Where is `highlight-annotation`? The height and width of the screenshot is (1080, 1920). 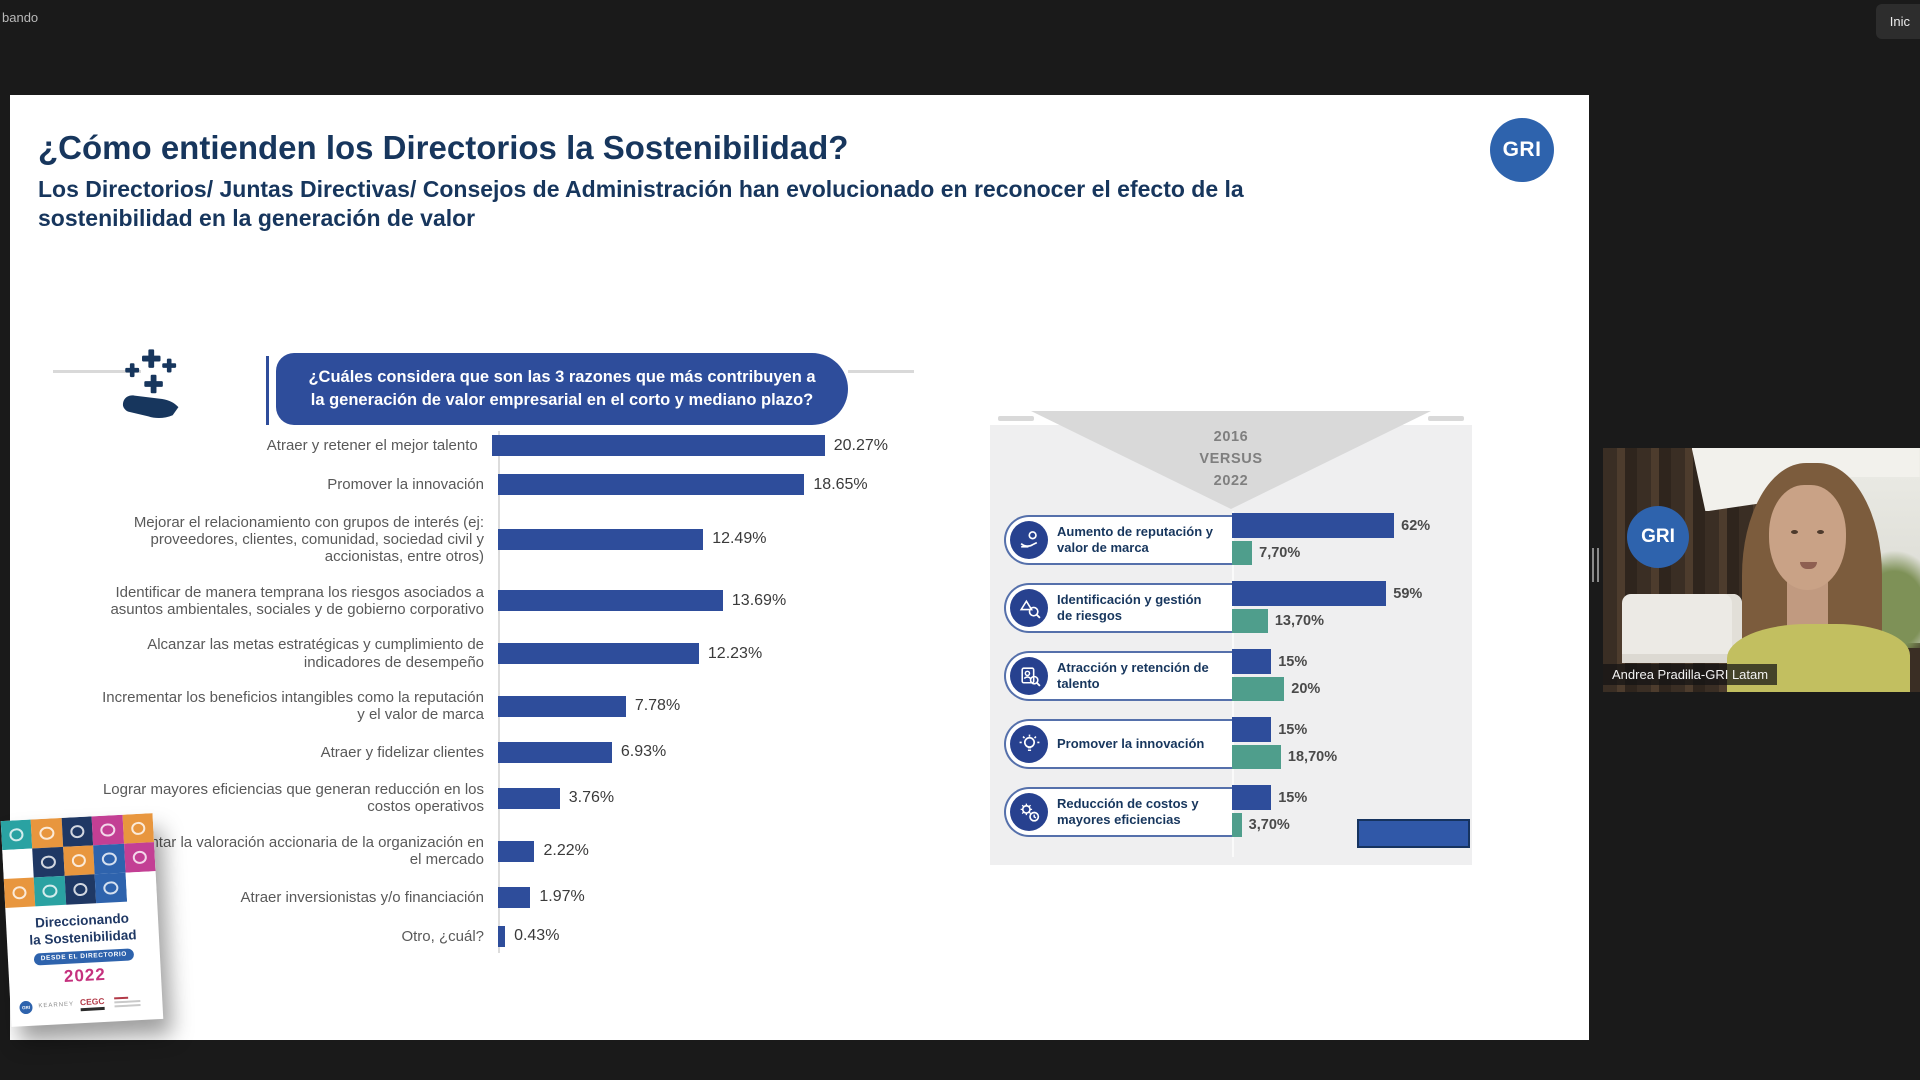
highlight-annotation is located at coordinates (1413, 833).